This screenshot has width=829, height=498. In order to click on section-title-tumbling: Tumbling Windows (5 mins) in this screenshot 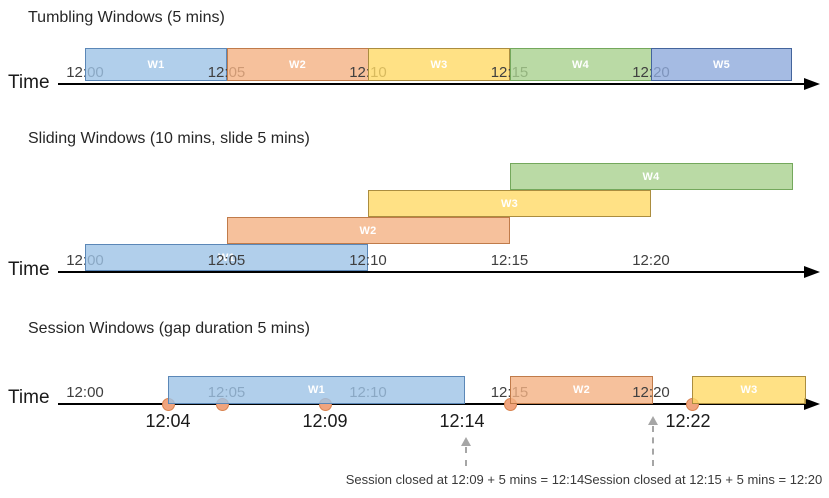, I will do `click(126, 17)`.